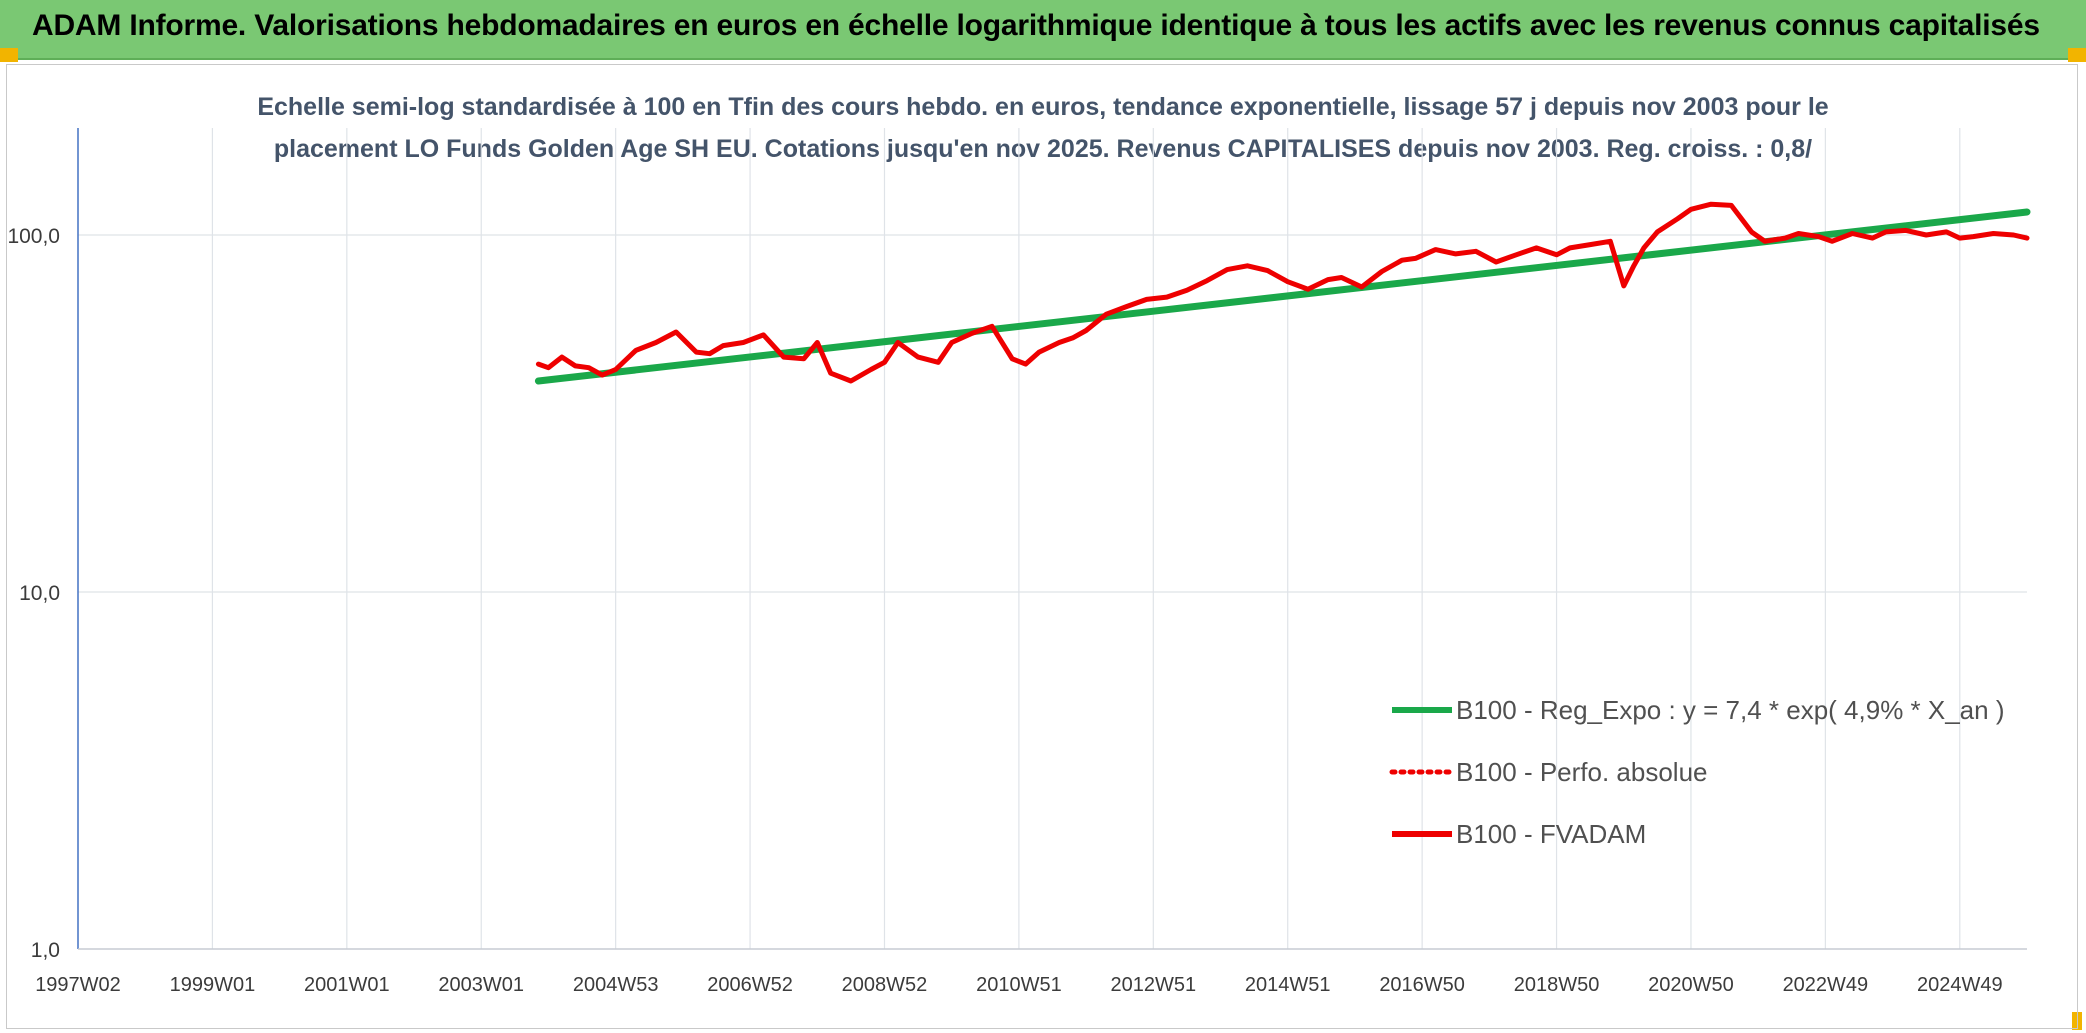 The image size is (2086, 1033). What do you see at coordinates (9, 55) in the screenshot?
I see `corner-marker-left` at bounding box center [9, 55].